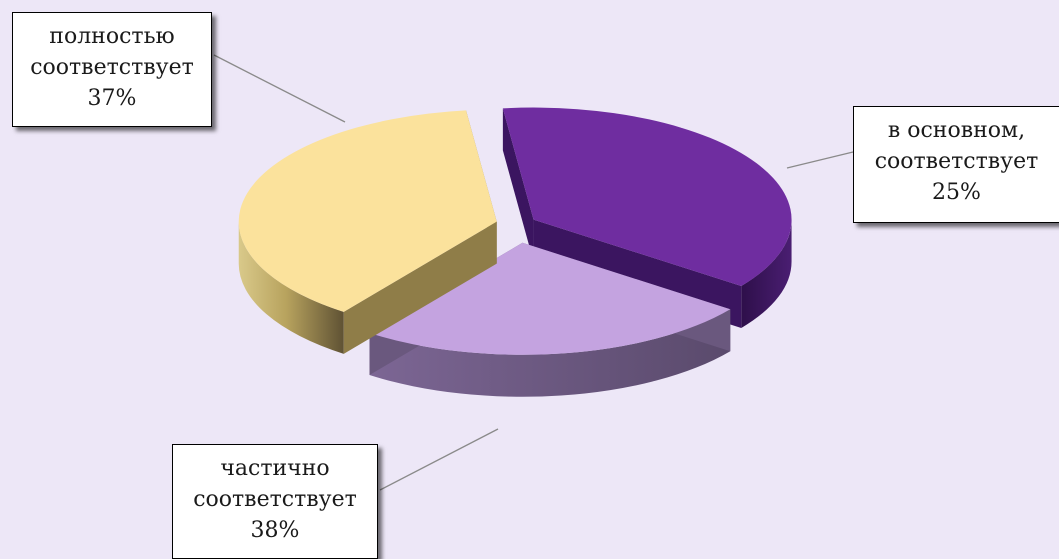  I want to click on slice-mostly-side, so click(550, 353).